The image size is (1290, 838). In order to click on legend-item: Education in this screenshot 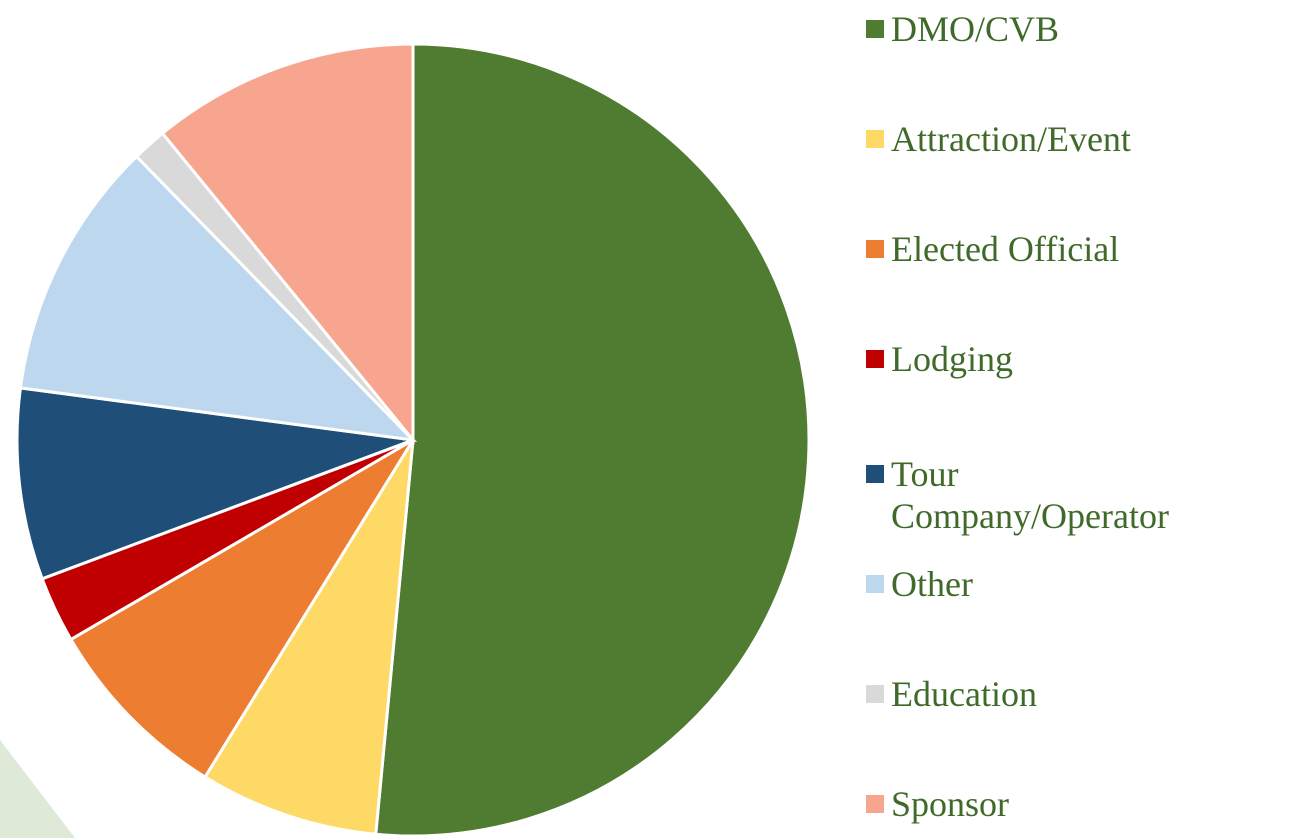, I will do `click(1036, 694)`.